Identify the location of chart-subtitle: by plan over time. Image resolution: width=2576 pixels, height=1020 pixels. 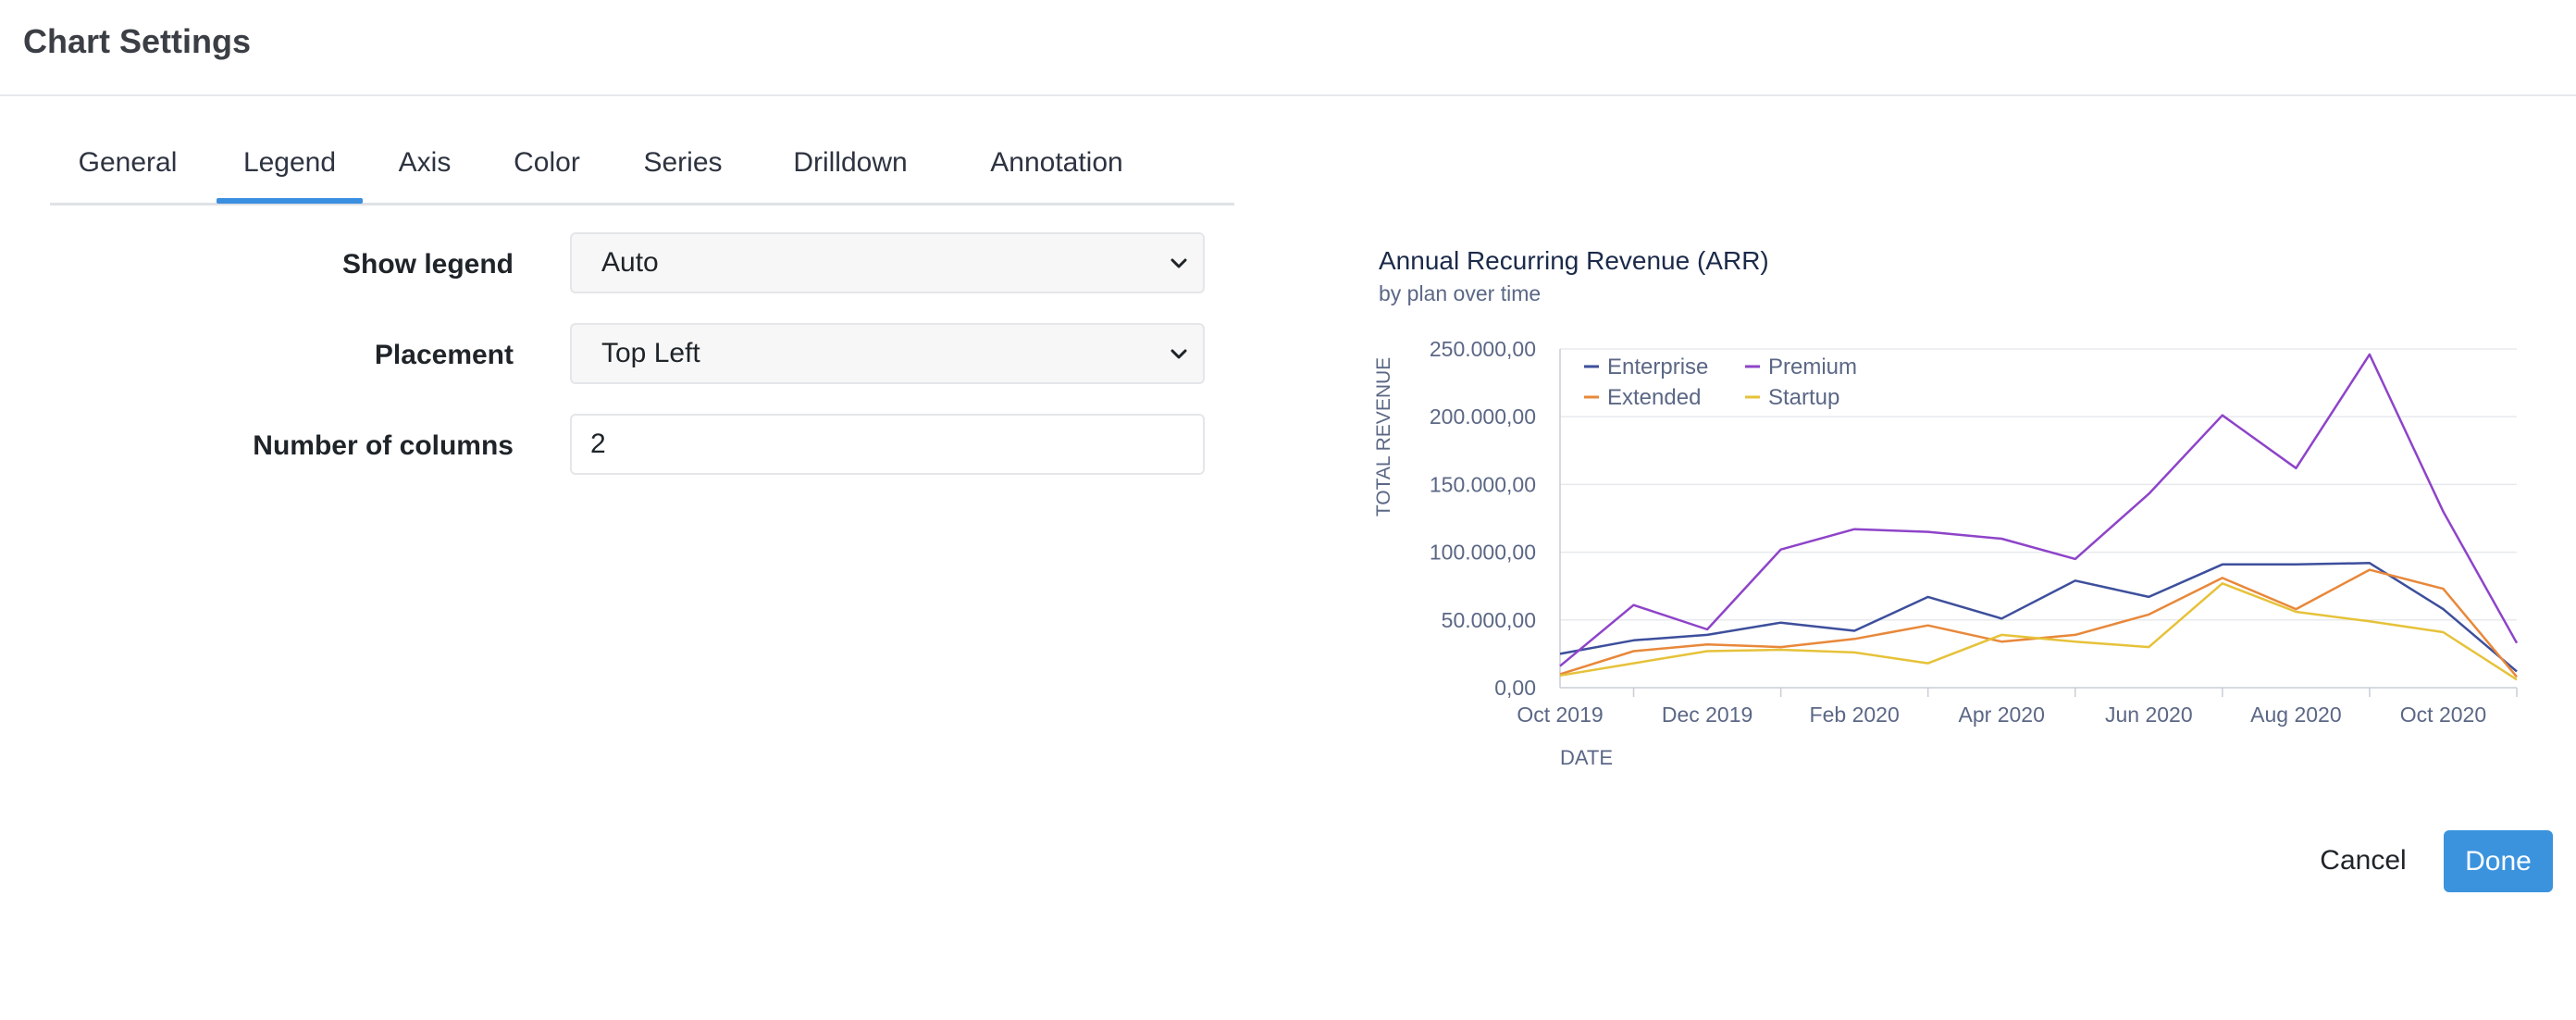
(1461, 293).